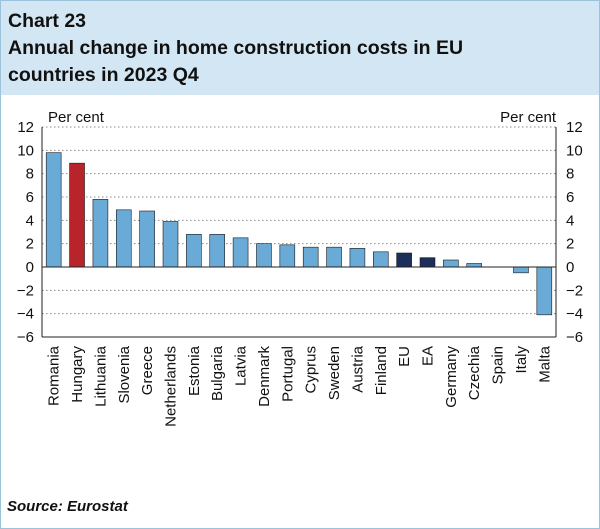 The height and width of the screenshot is (529, 600). I want to click on bar-estonia, so click(194, 251).